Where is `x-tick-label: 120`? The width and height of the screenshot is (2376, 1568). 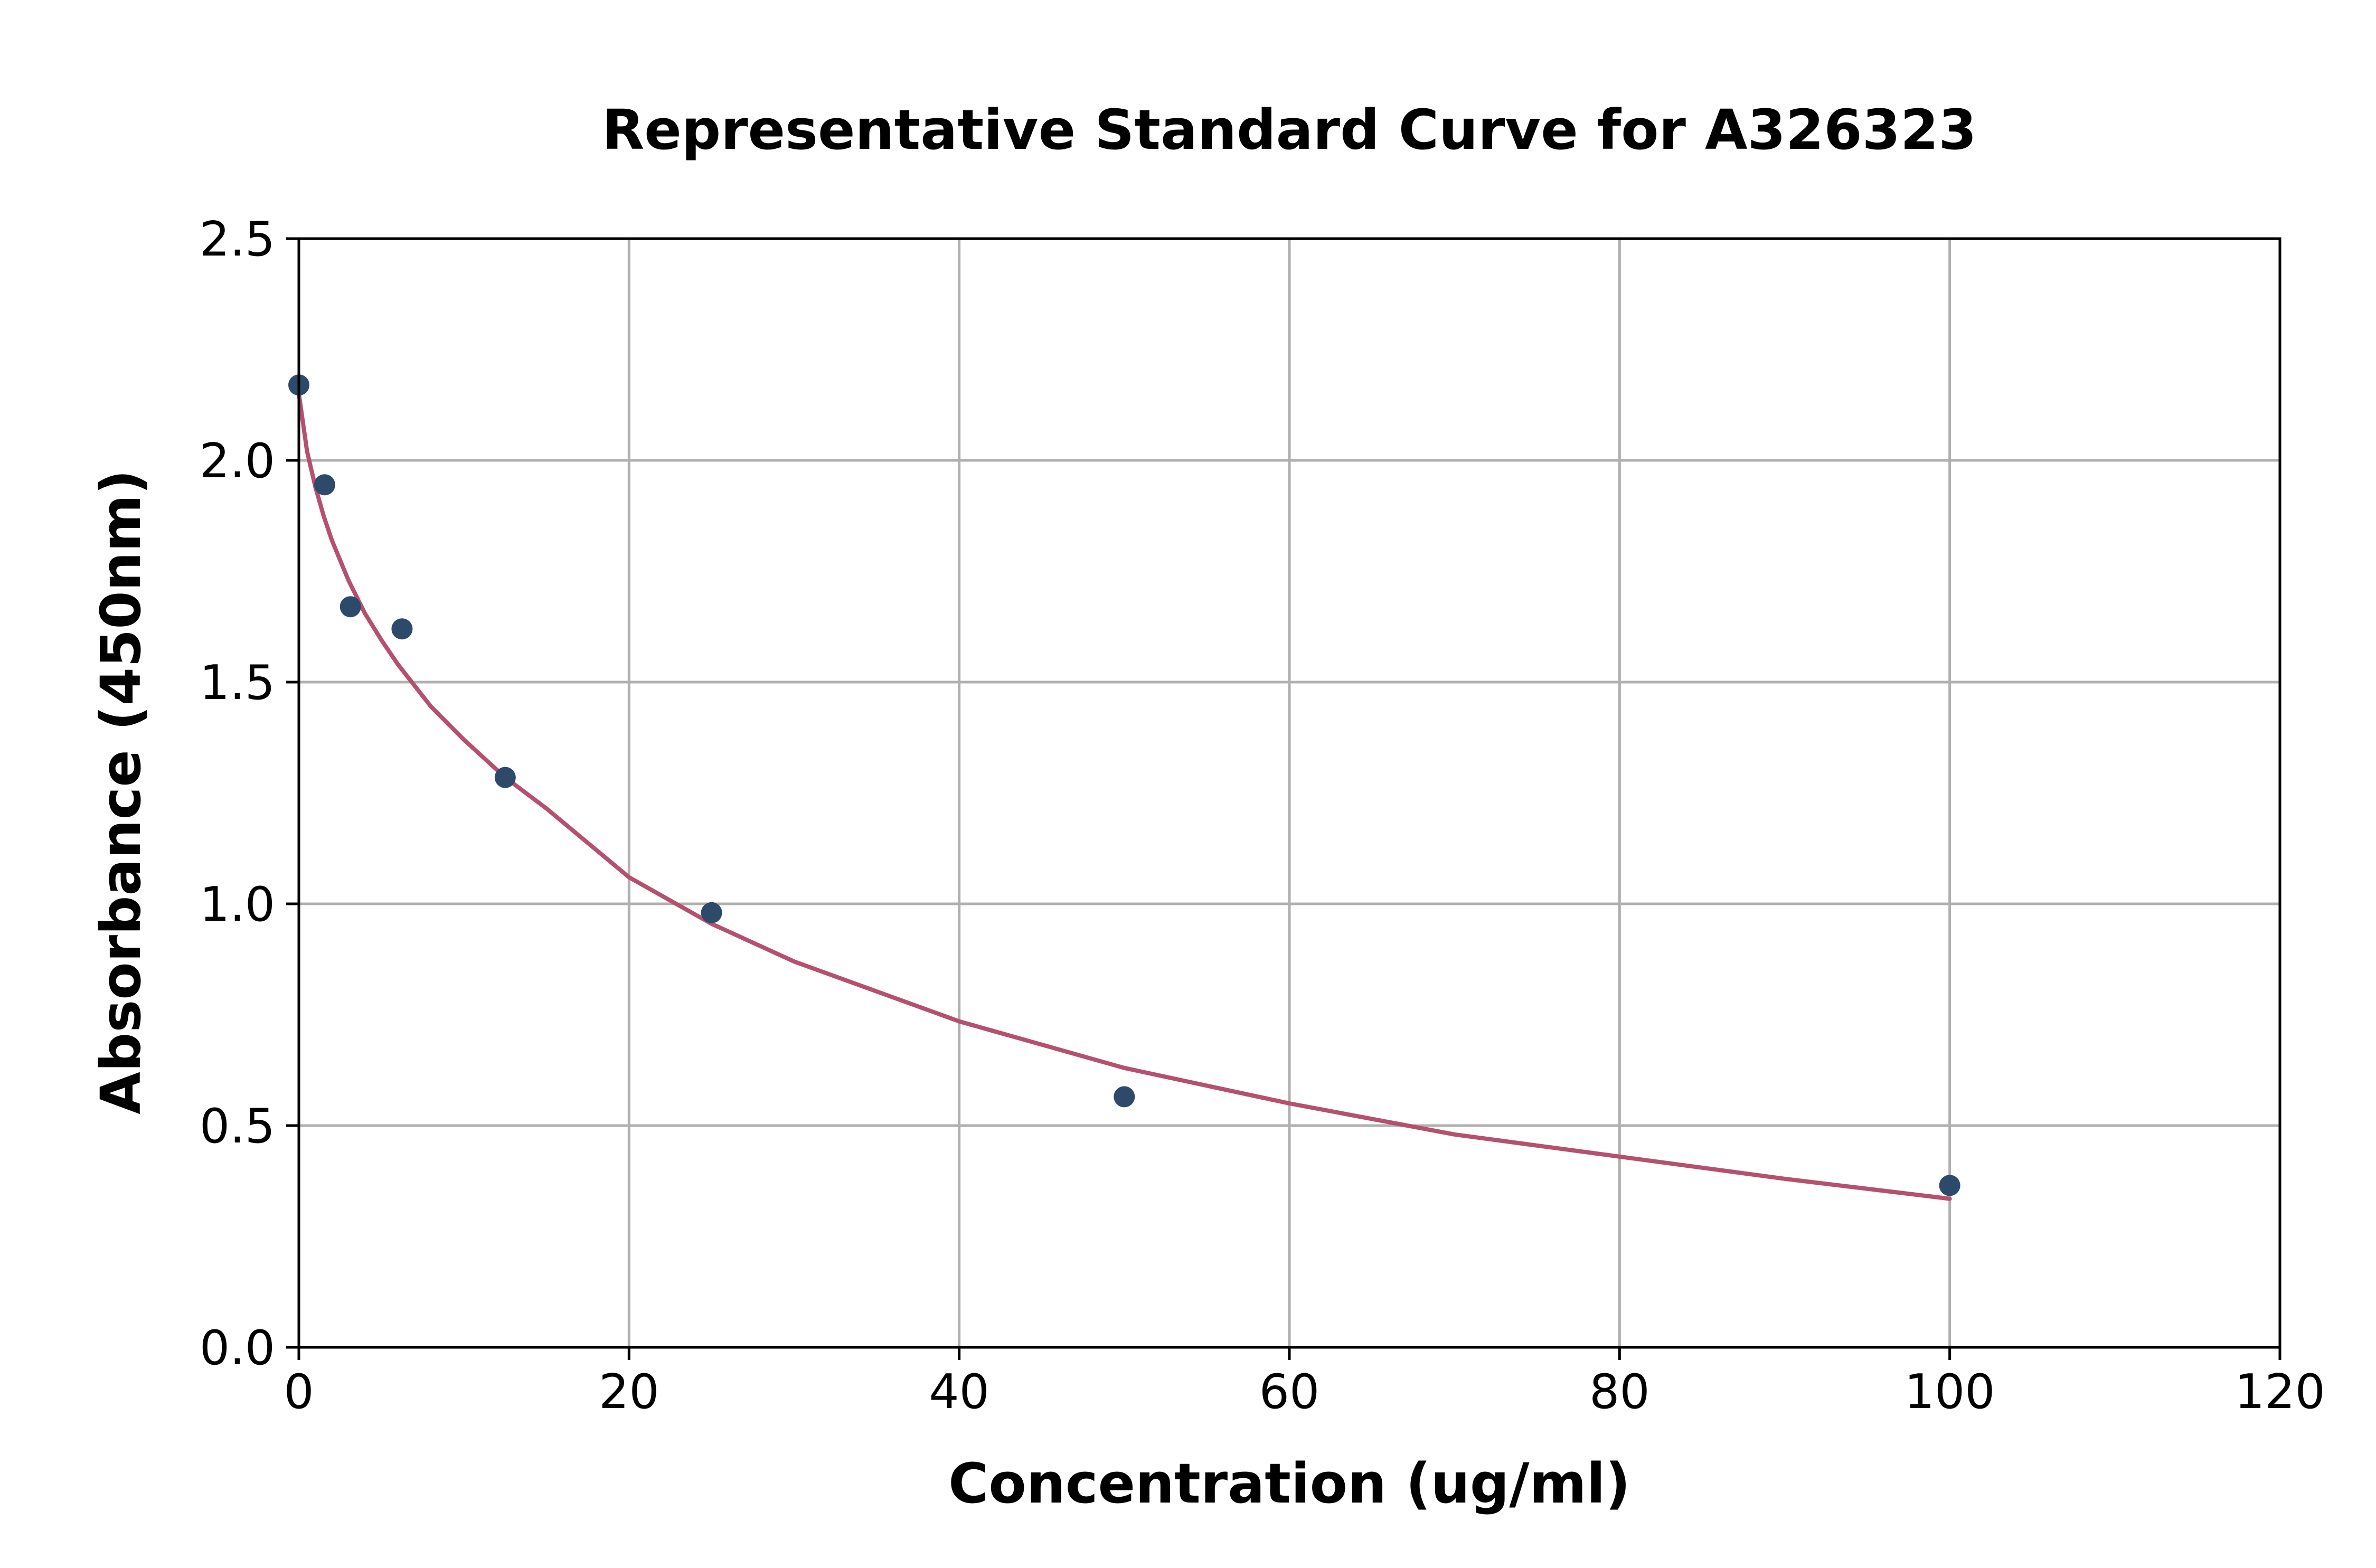
x-tick-label: 120 is located at coordinates (2280, 1392).